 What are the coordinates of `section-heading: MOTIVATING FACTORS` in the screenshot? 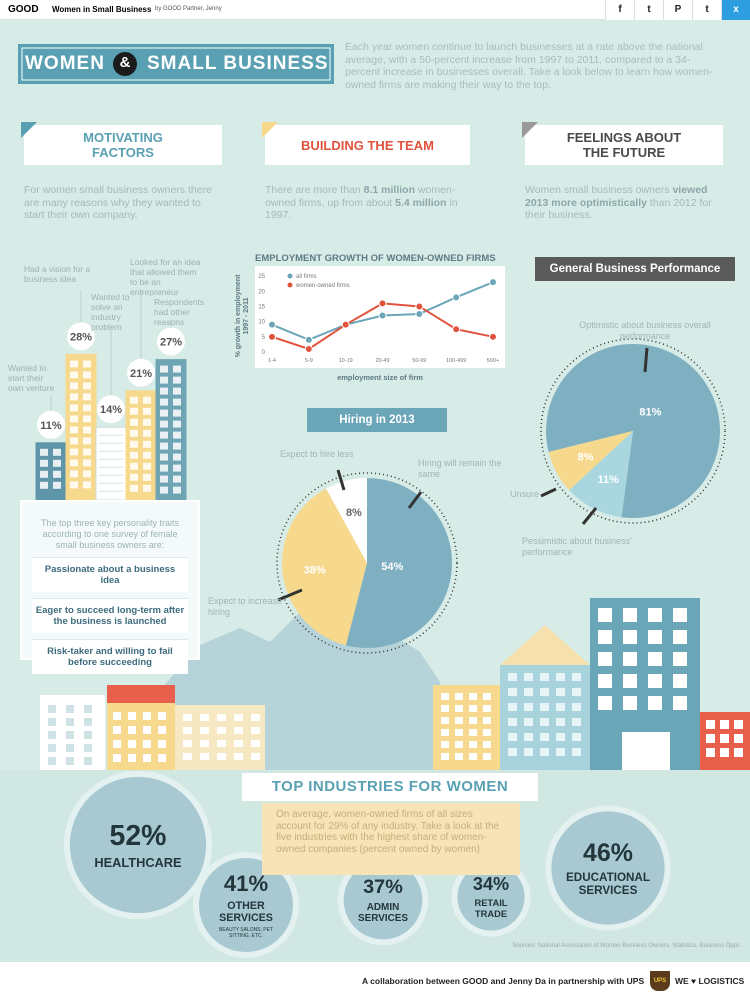 It's located at (123, 145).